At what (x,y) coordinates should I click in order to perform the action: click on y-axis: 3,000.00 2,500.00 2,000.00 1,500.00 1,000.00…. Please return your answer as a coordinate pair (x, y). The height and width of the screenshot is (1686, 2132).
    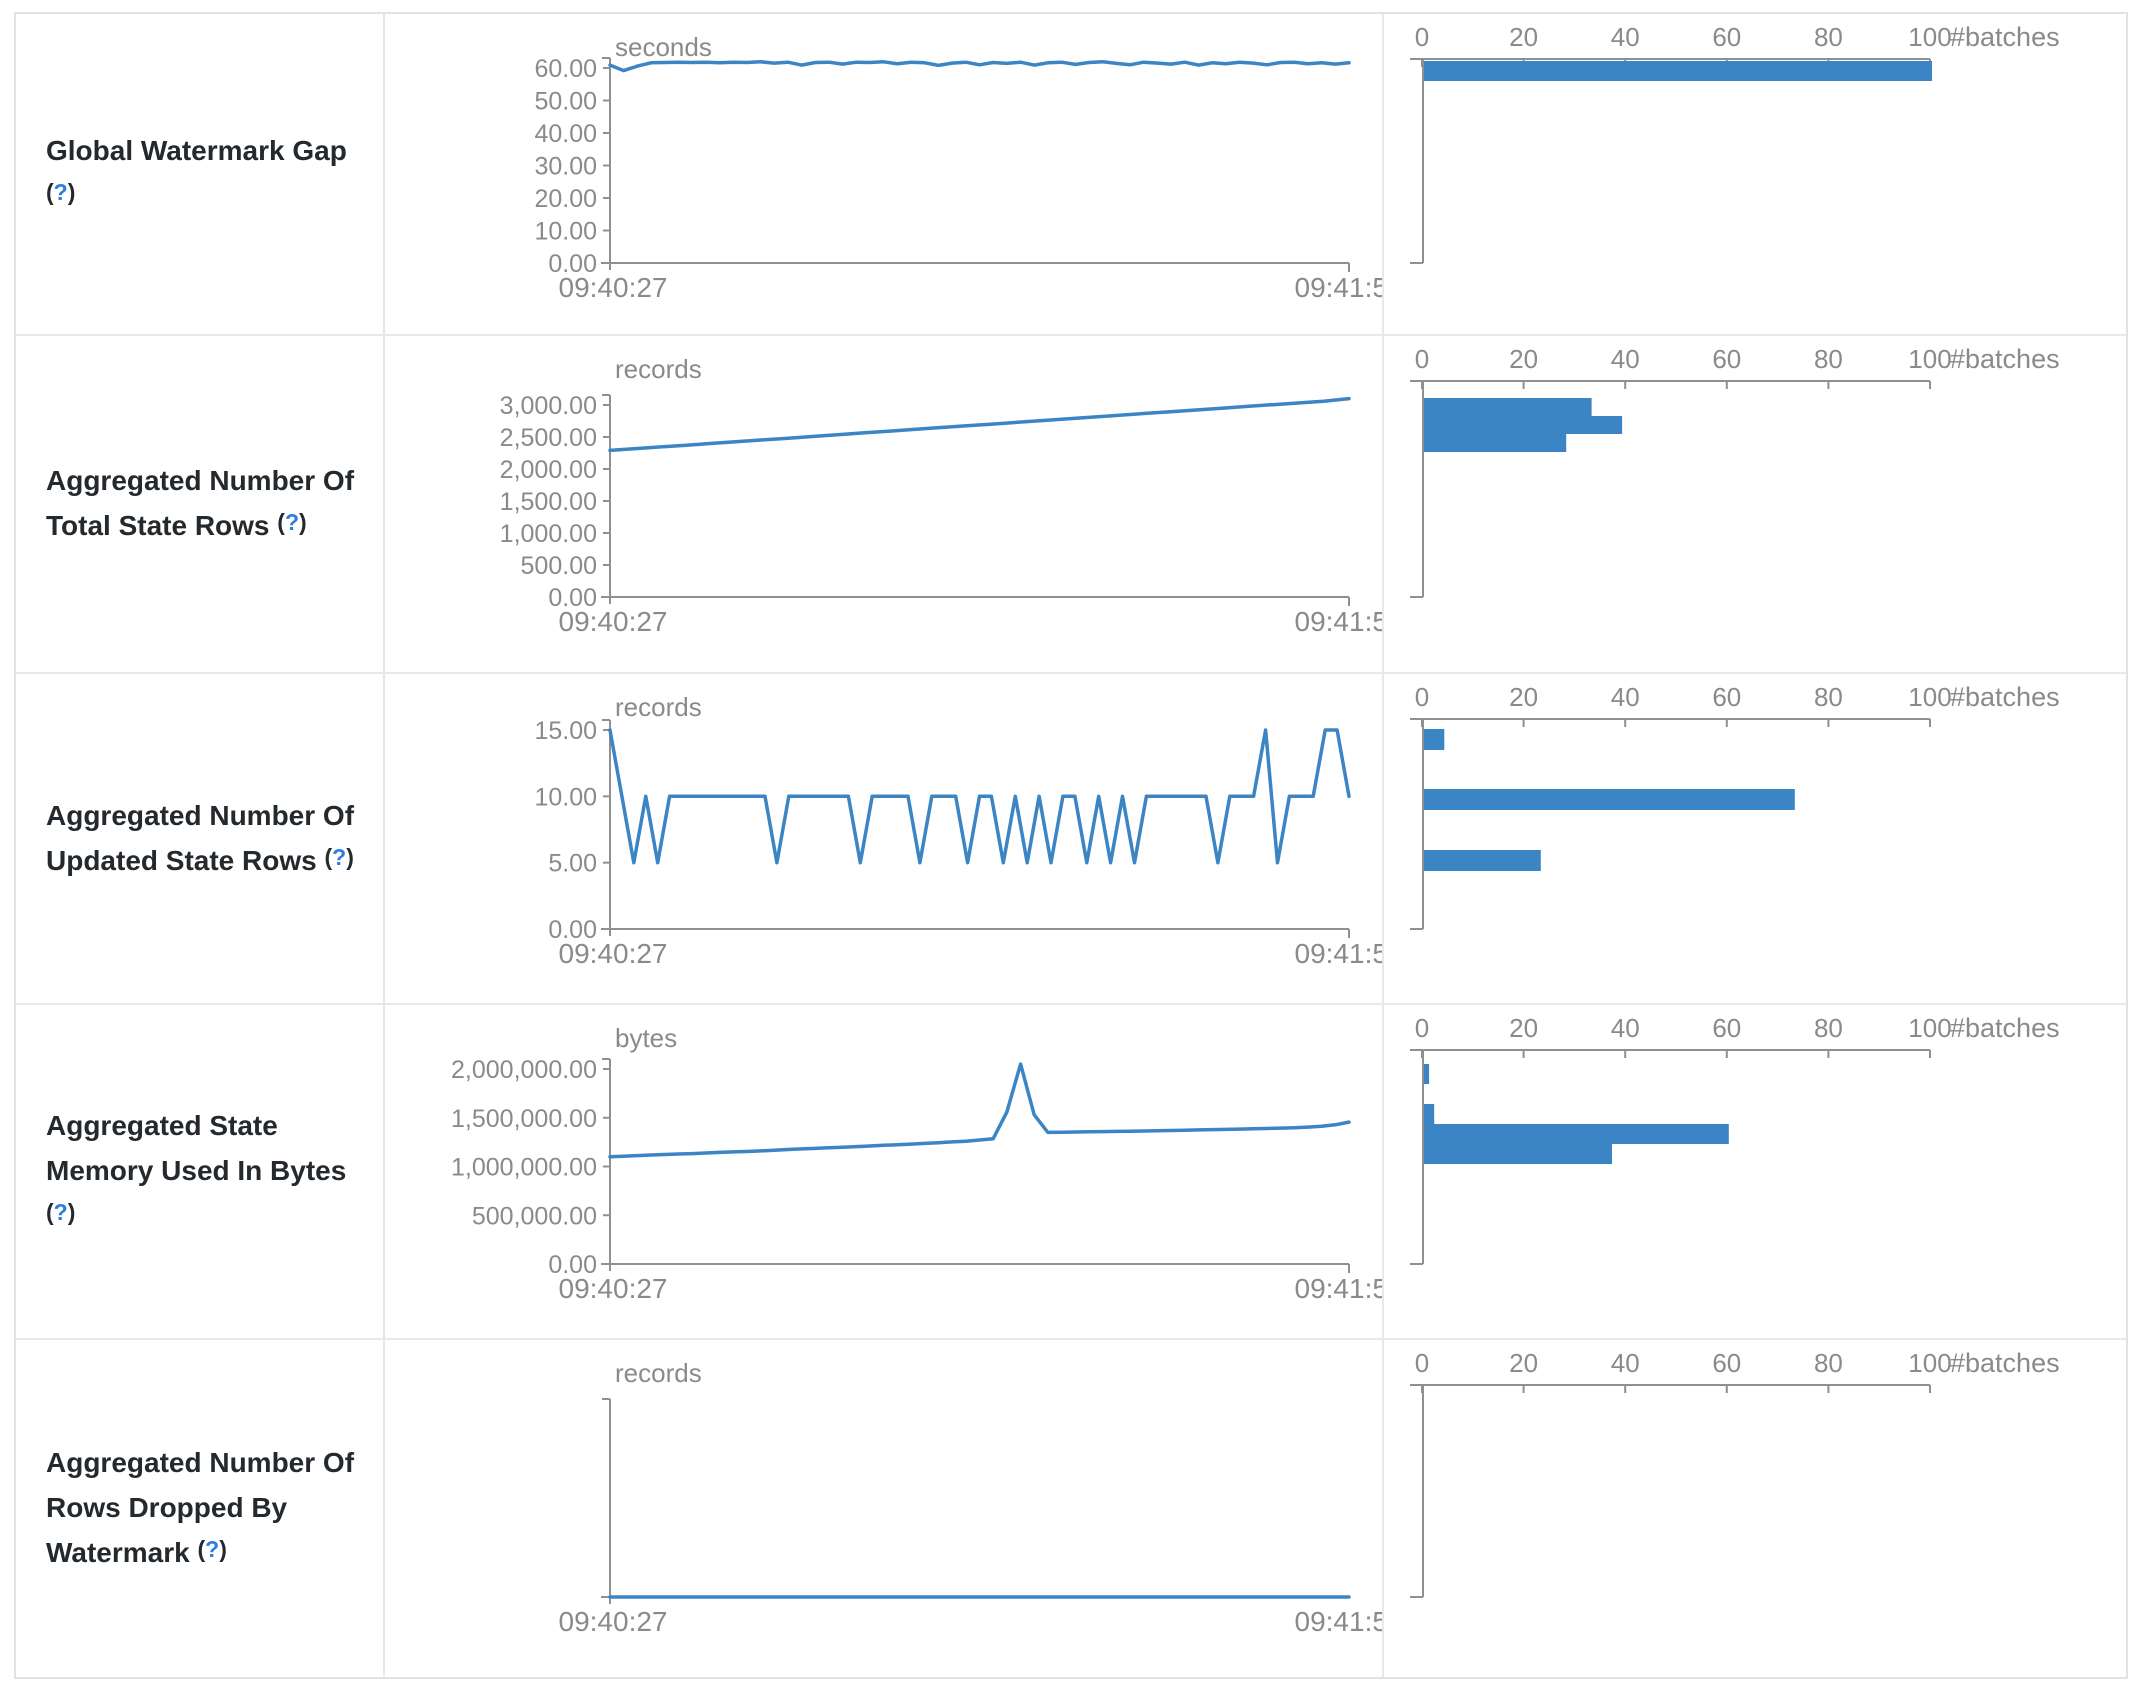
    Looking at the image, I should click on (555, 502).